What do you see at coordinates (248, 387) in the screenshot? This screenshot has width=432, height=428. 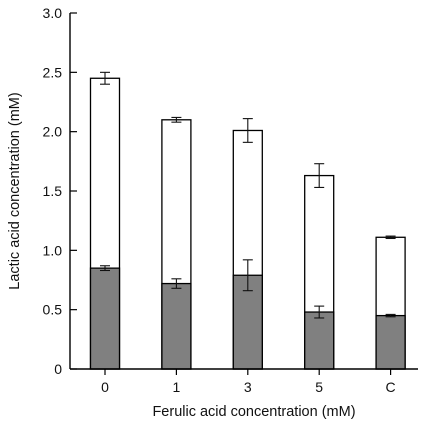 I see `x-tick-label: 3` at bounding box center [248, 387].